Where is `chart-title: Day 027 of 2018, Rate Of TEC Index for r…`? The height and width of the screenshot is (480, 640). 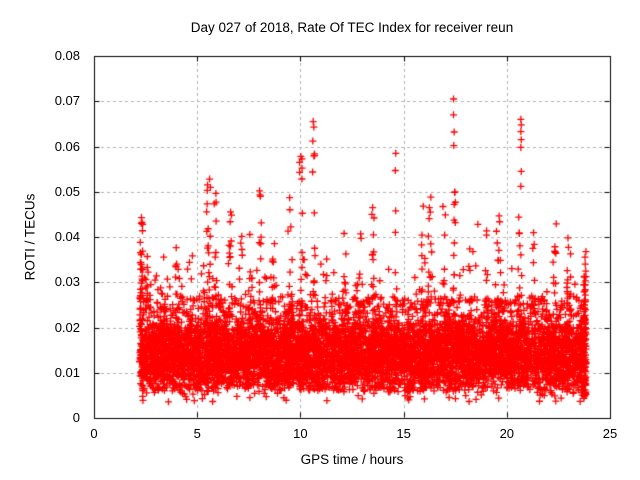 chart-title: Day 027 of 2018, Rate Of TEC Index for r… is located at coordinates (352, 27).